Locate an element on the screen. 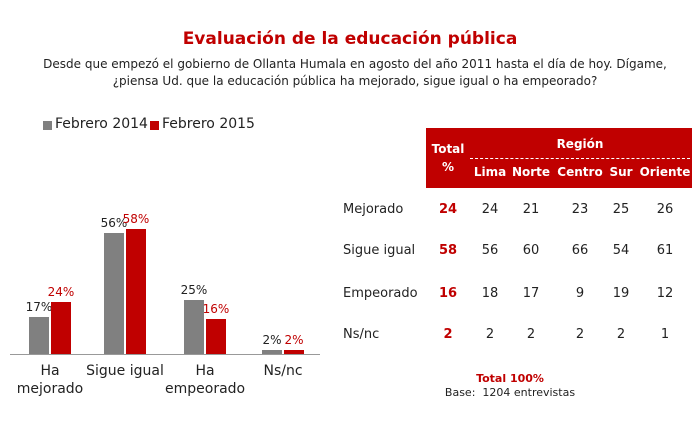 This screenshot has height=432, width=700. cell: 25 is located at coordinates (621, 209).